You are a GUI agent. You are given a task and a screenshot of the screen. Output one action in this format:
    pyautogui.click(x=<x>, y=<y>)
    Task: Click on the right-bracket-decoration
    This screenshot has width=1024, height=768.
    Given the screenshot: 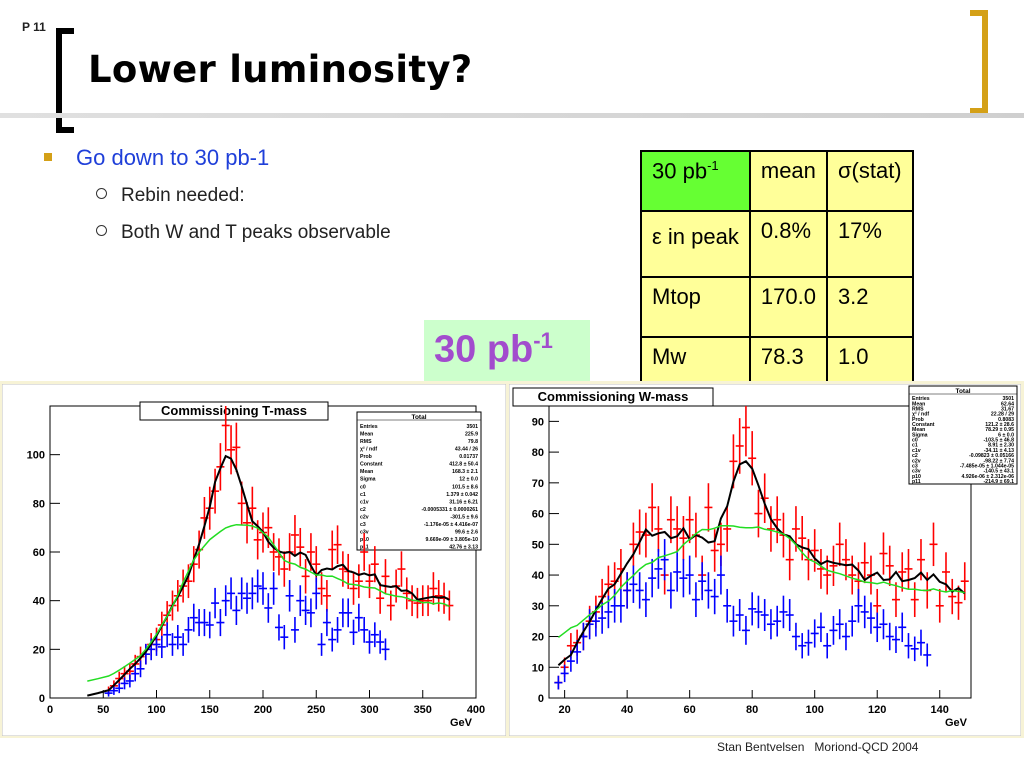 What is the action you would take?
    pyautogui.click(x=979, y=62)
    